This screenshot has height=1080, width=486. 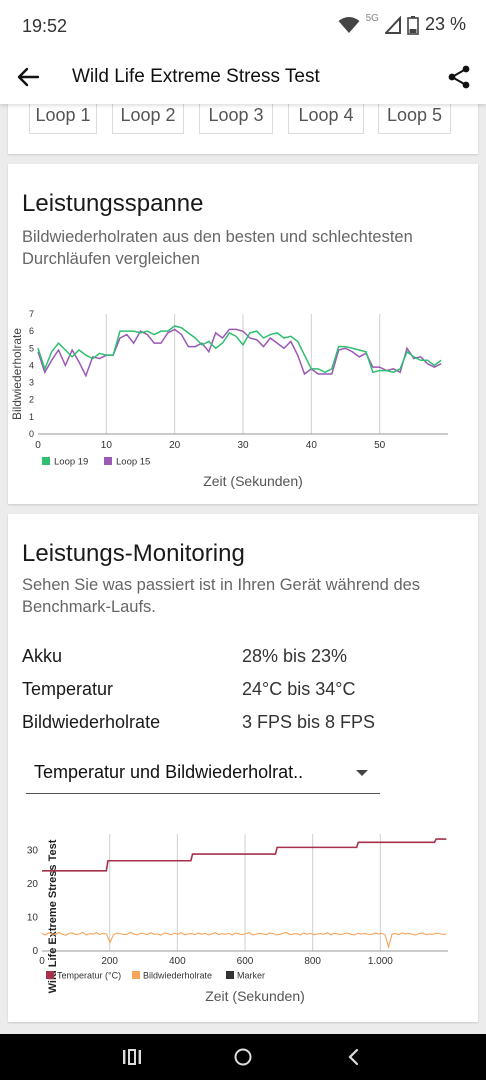 What do you see at coordinates (89, 976) in the screenshot?
I see `legend-label: Temperatur (°C)` at bounding box center [89, 976].